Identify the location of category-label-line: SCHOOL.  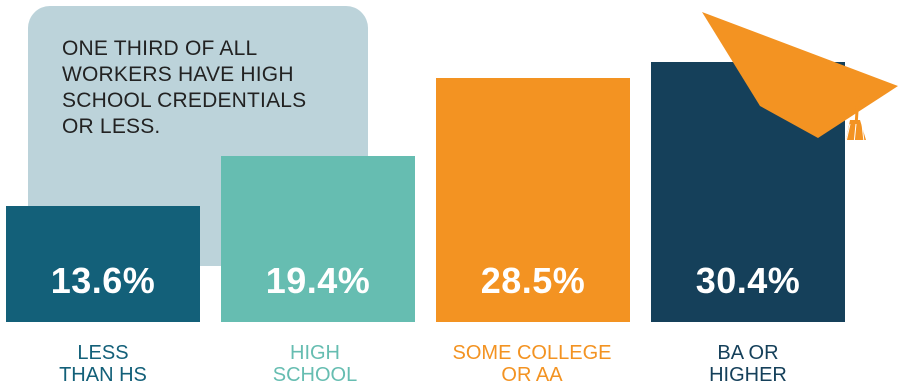
(315, 375).